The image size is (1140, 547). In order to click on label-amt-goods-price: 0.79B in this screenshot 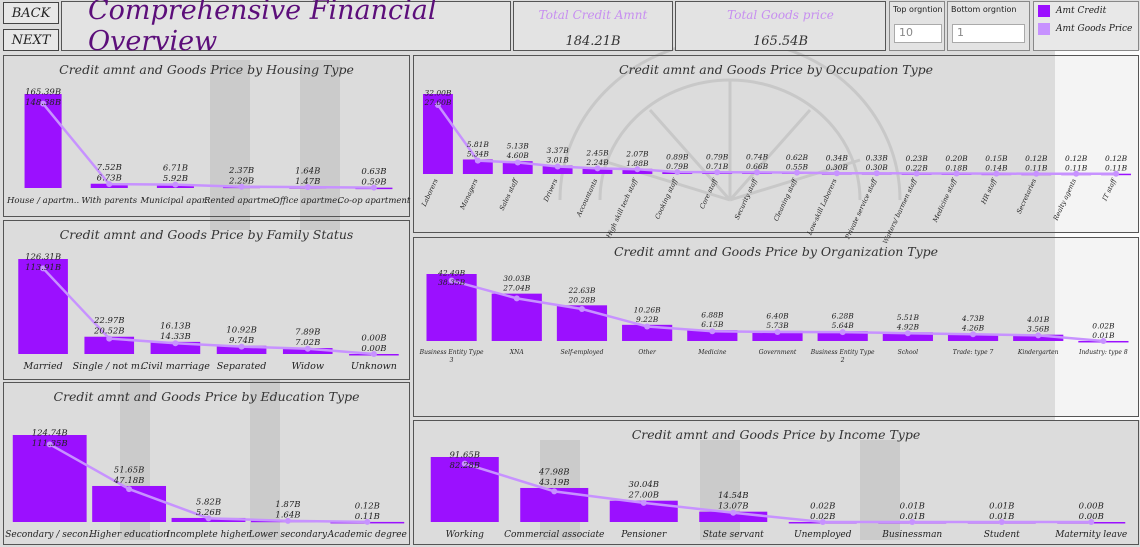, I will do `click(677, 166)`.